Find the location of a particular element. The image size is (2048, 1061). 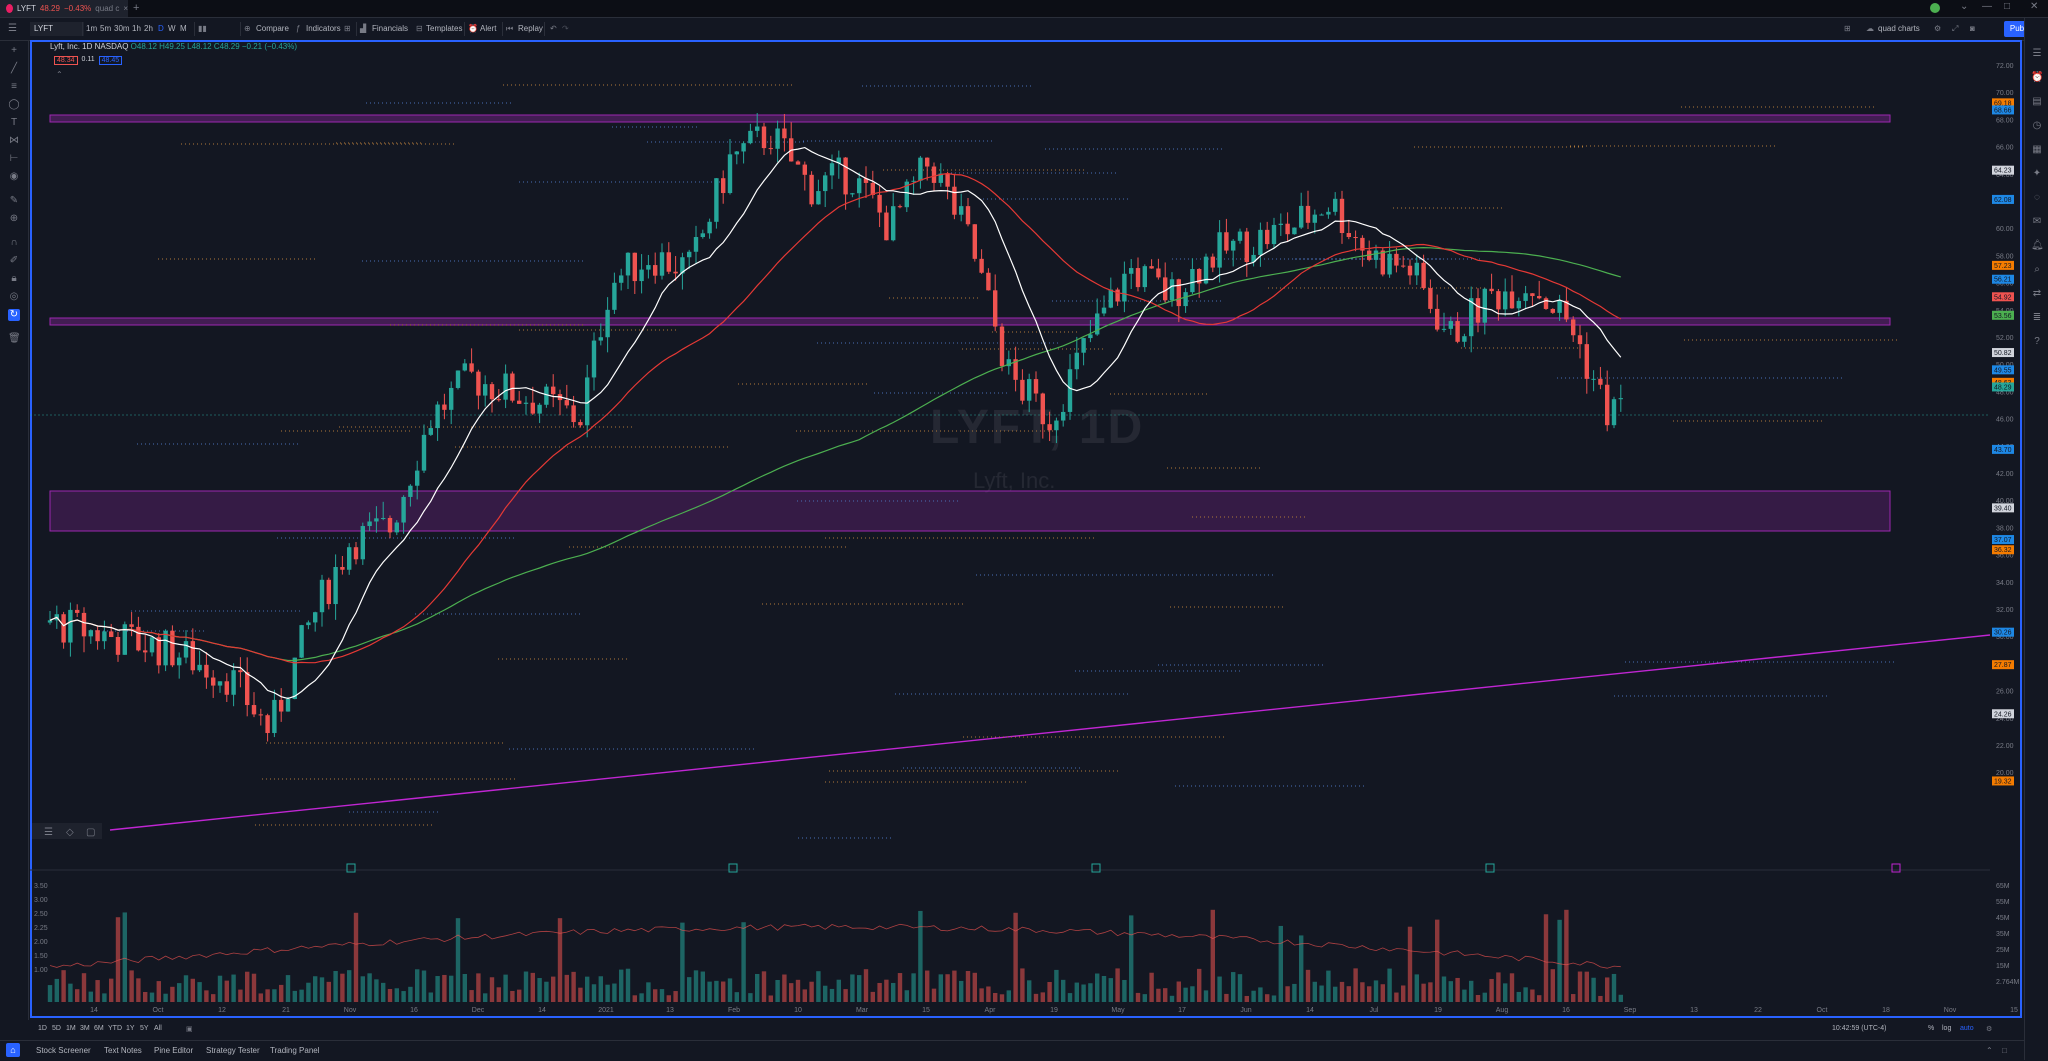

layout-icon: ⊞ is located at coordinates (1847, 28).